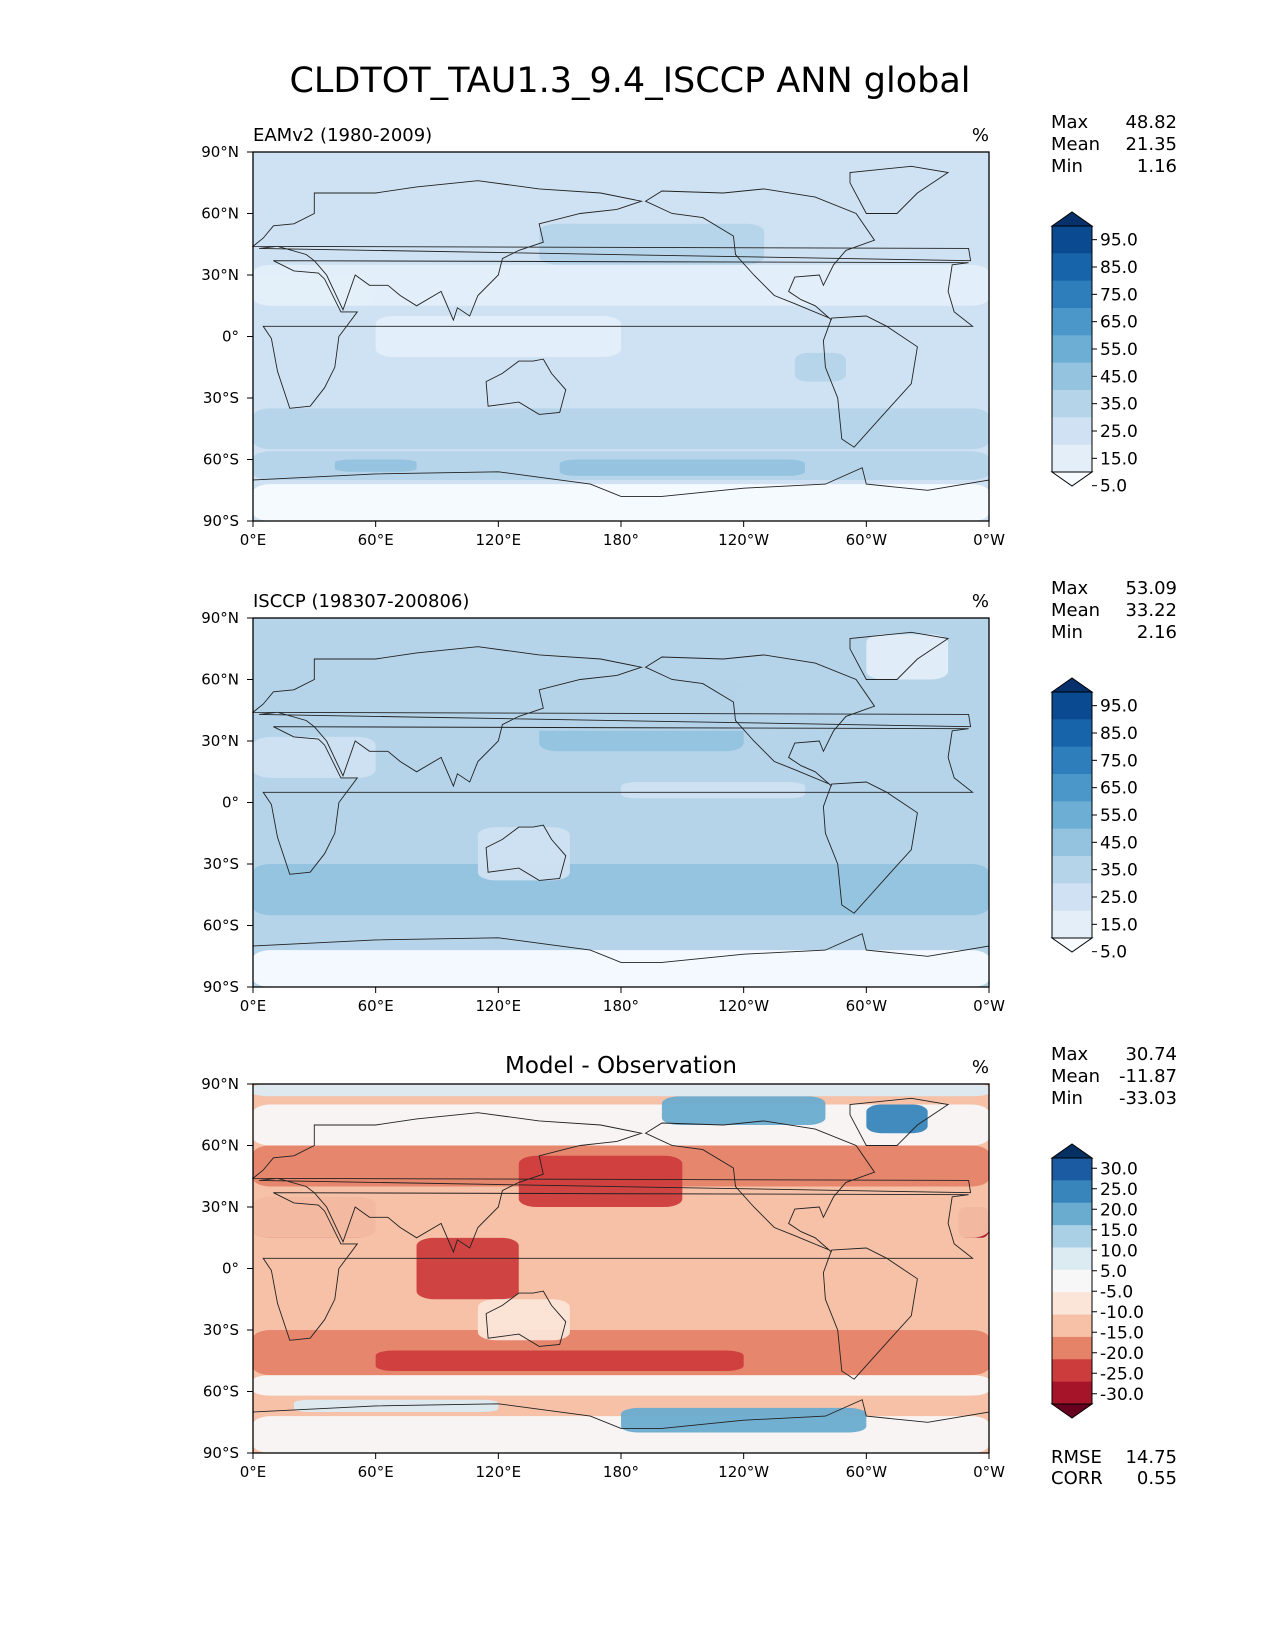  I want to click on metric-label: RMSE, so click(1076, 1457).